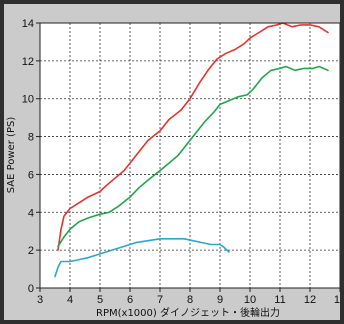  Describe the element at coordinates (31, 156) in the screenshot. I see `y-tick-labels: 0 2 4 6 8 10 12 14` at that location.